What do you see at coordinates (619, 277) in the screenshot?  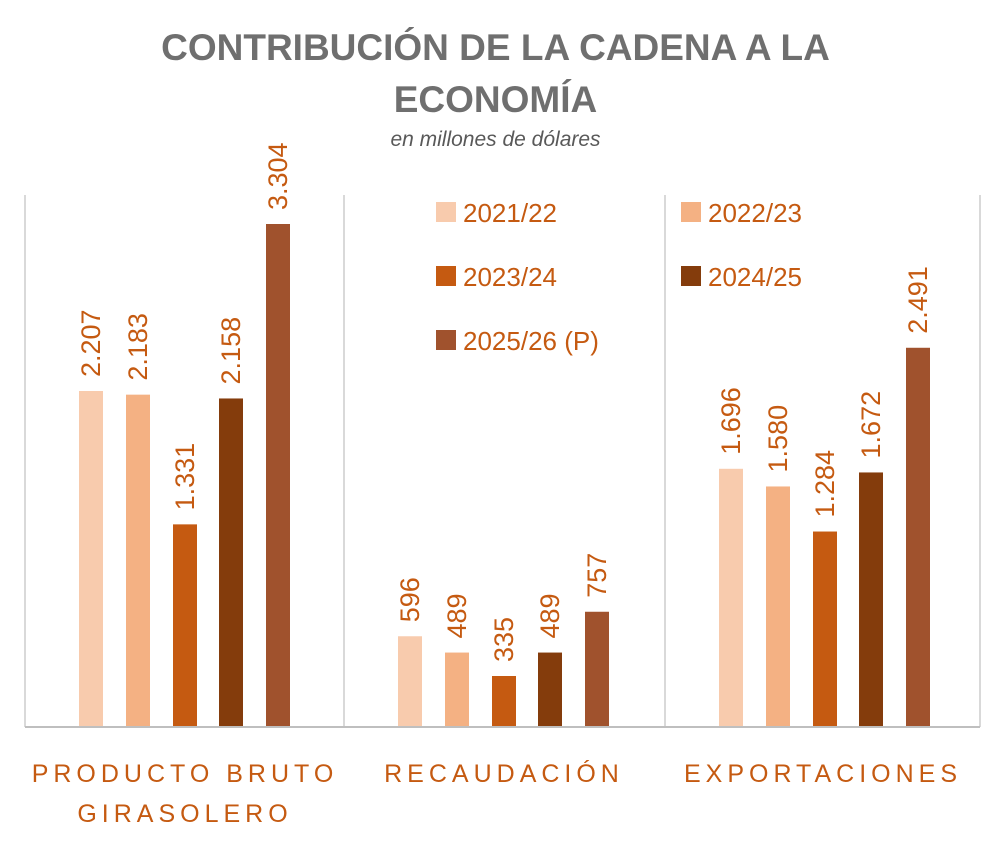 I see `legend: 2021/22 2022/23 2023/24 2024/25 2025/26 (P)` at bounding box center [619, 277].